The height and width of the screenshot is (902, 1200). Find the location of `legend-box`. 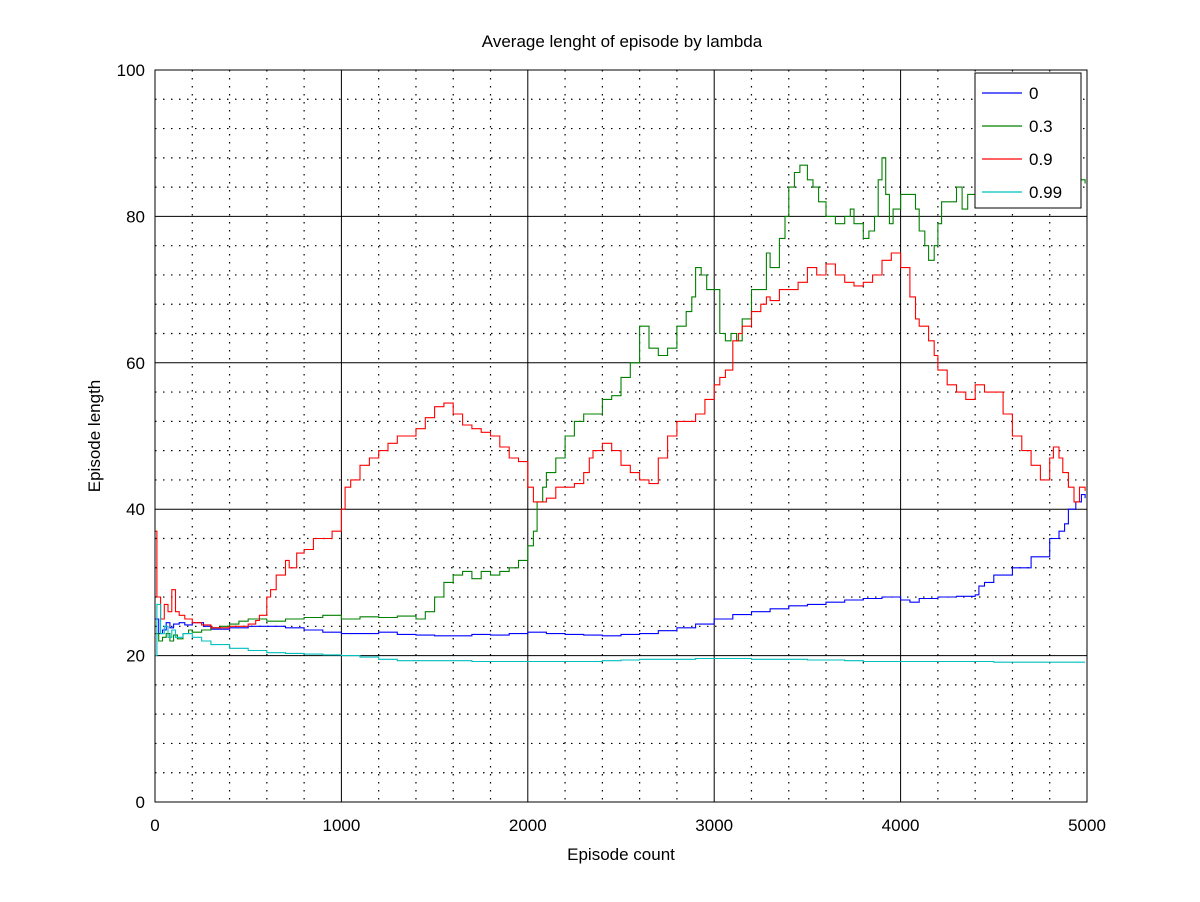

legend-box is located at coordinates (1028, 140).